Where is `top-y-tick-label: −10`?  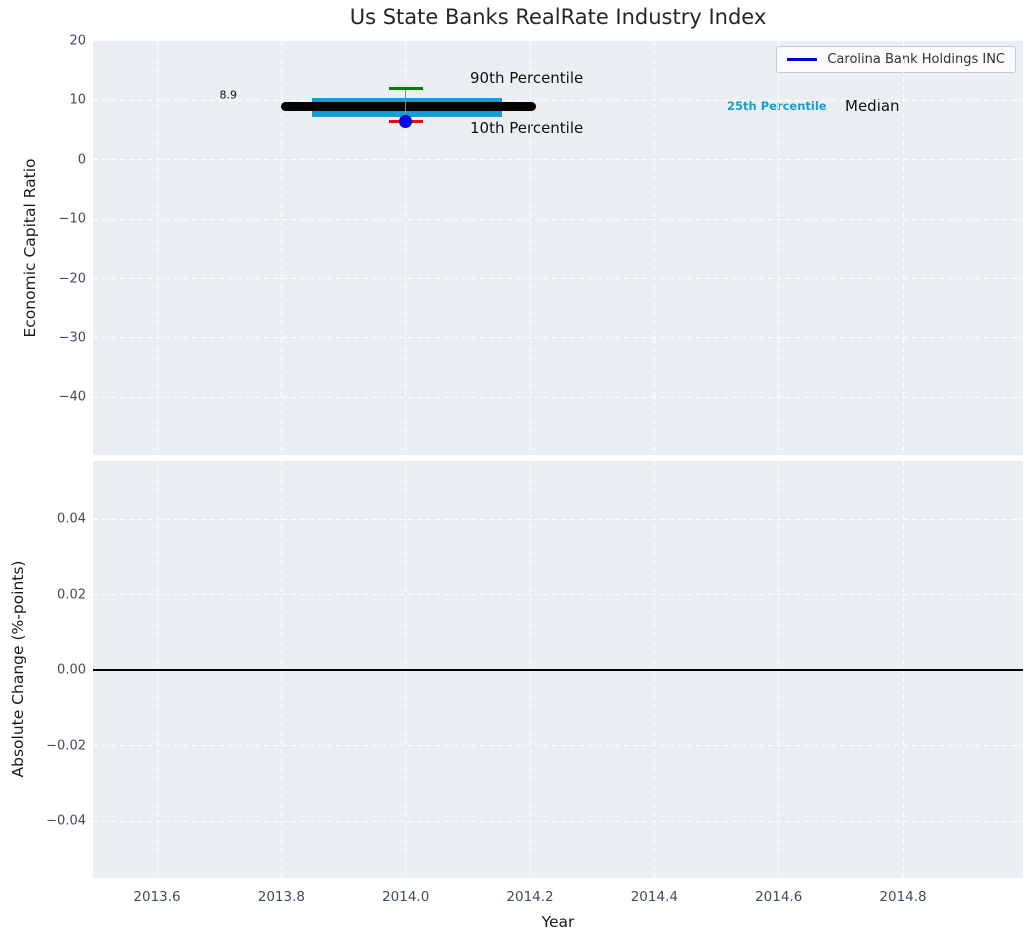 top-y-tick-label: −10 is located at coordinates (72, 219).